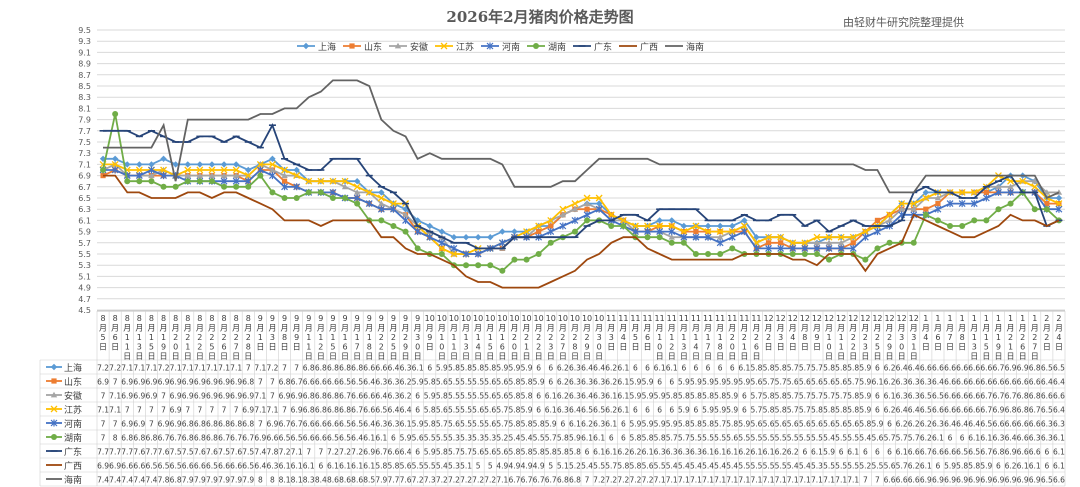  Describe the element at coordinates (309, 480) in the screenshot. I see `table-value: 8.3` at that location.